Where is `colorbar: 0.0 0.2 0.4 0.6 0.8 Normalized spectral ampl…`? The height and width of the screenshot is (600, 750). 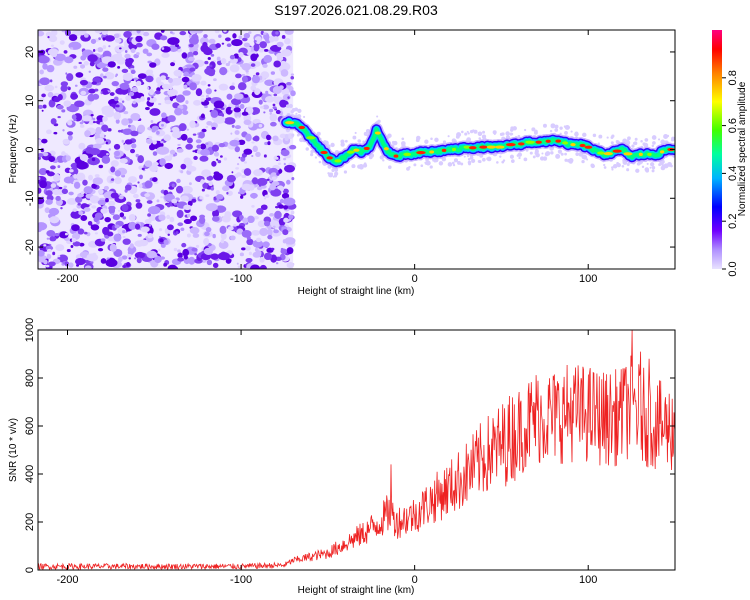 colorbar: 0.0 0.2 0.4 0.6 0.8 Normalized spectral ampl… is located at coordinates (730, 153).